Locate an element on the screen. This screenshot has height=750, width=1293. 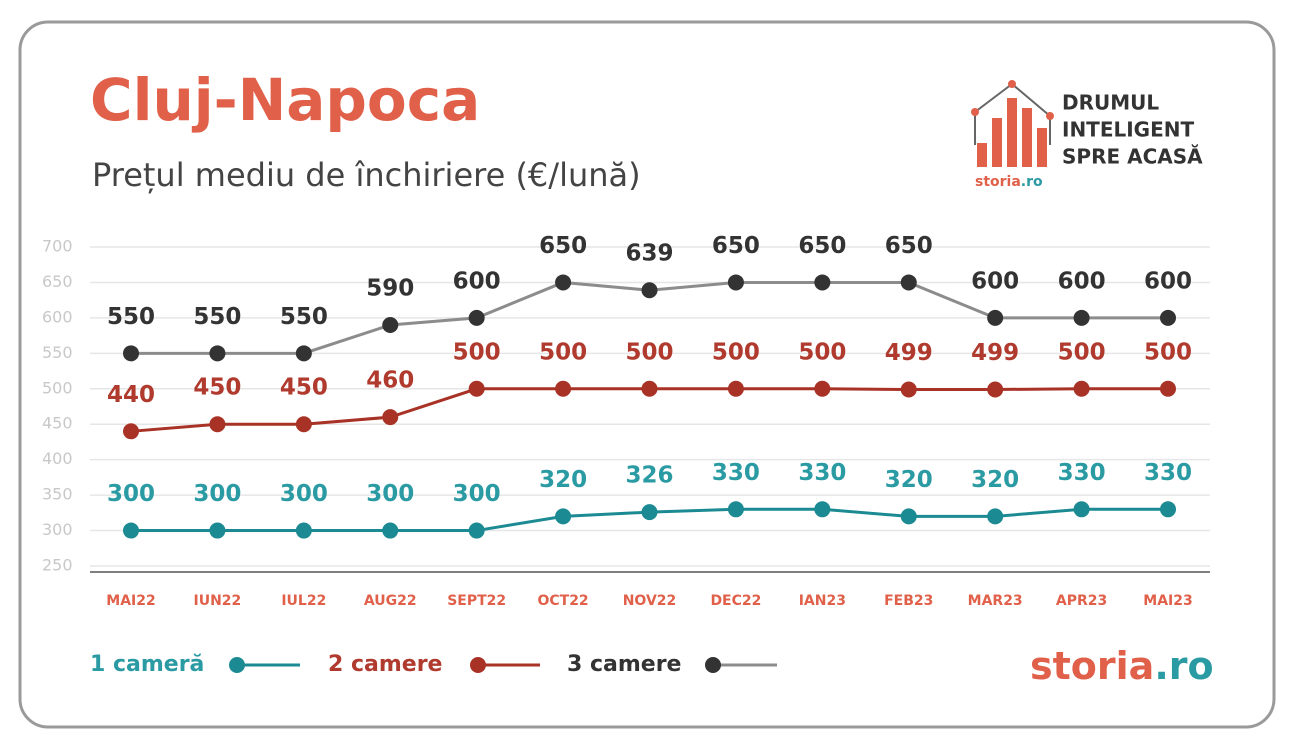
logo-brand: storia.ro is located at coordinates (1009, 182).